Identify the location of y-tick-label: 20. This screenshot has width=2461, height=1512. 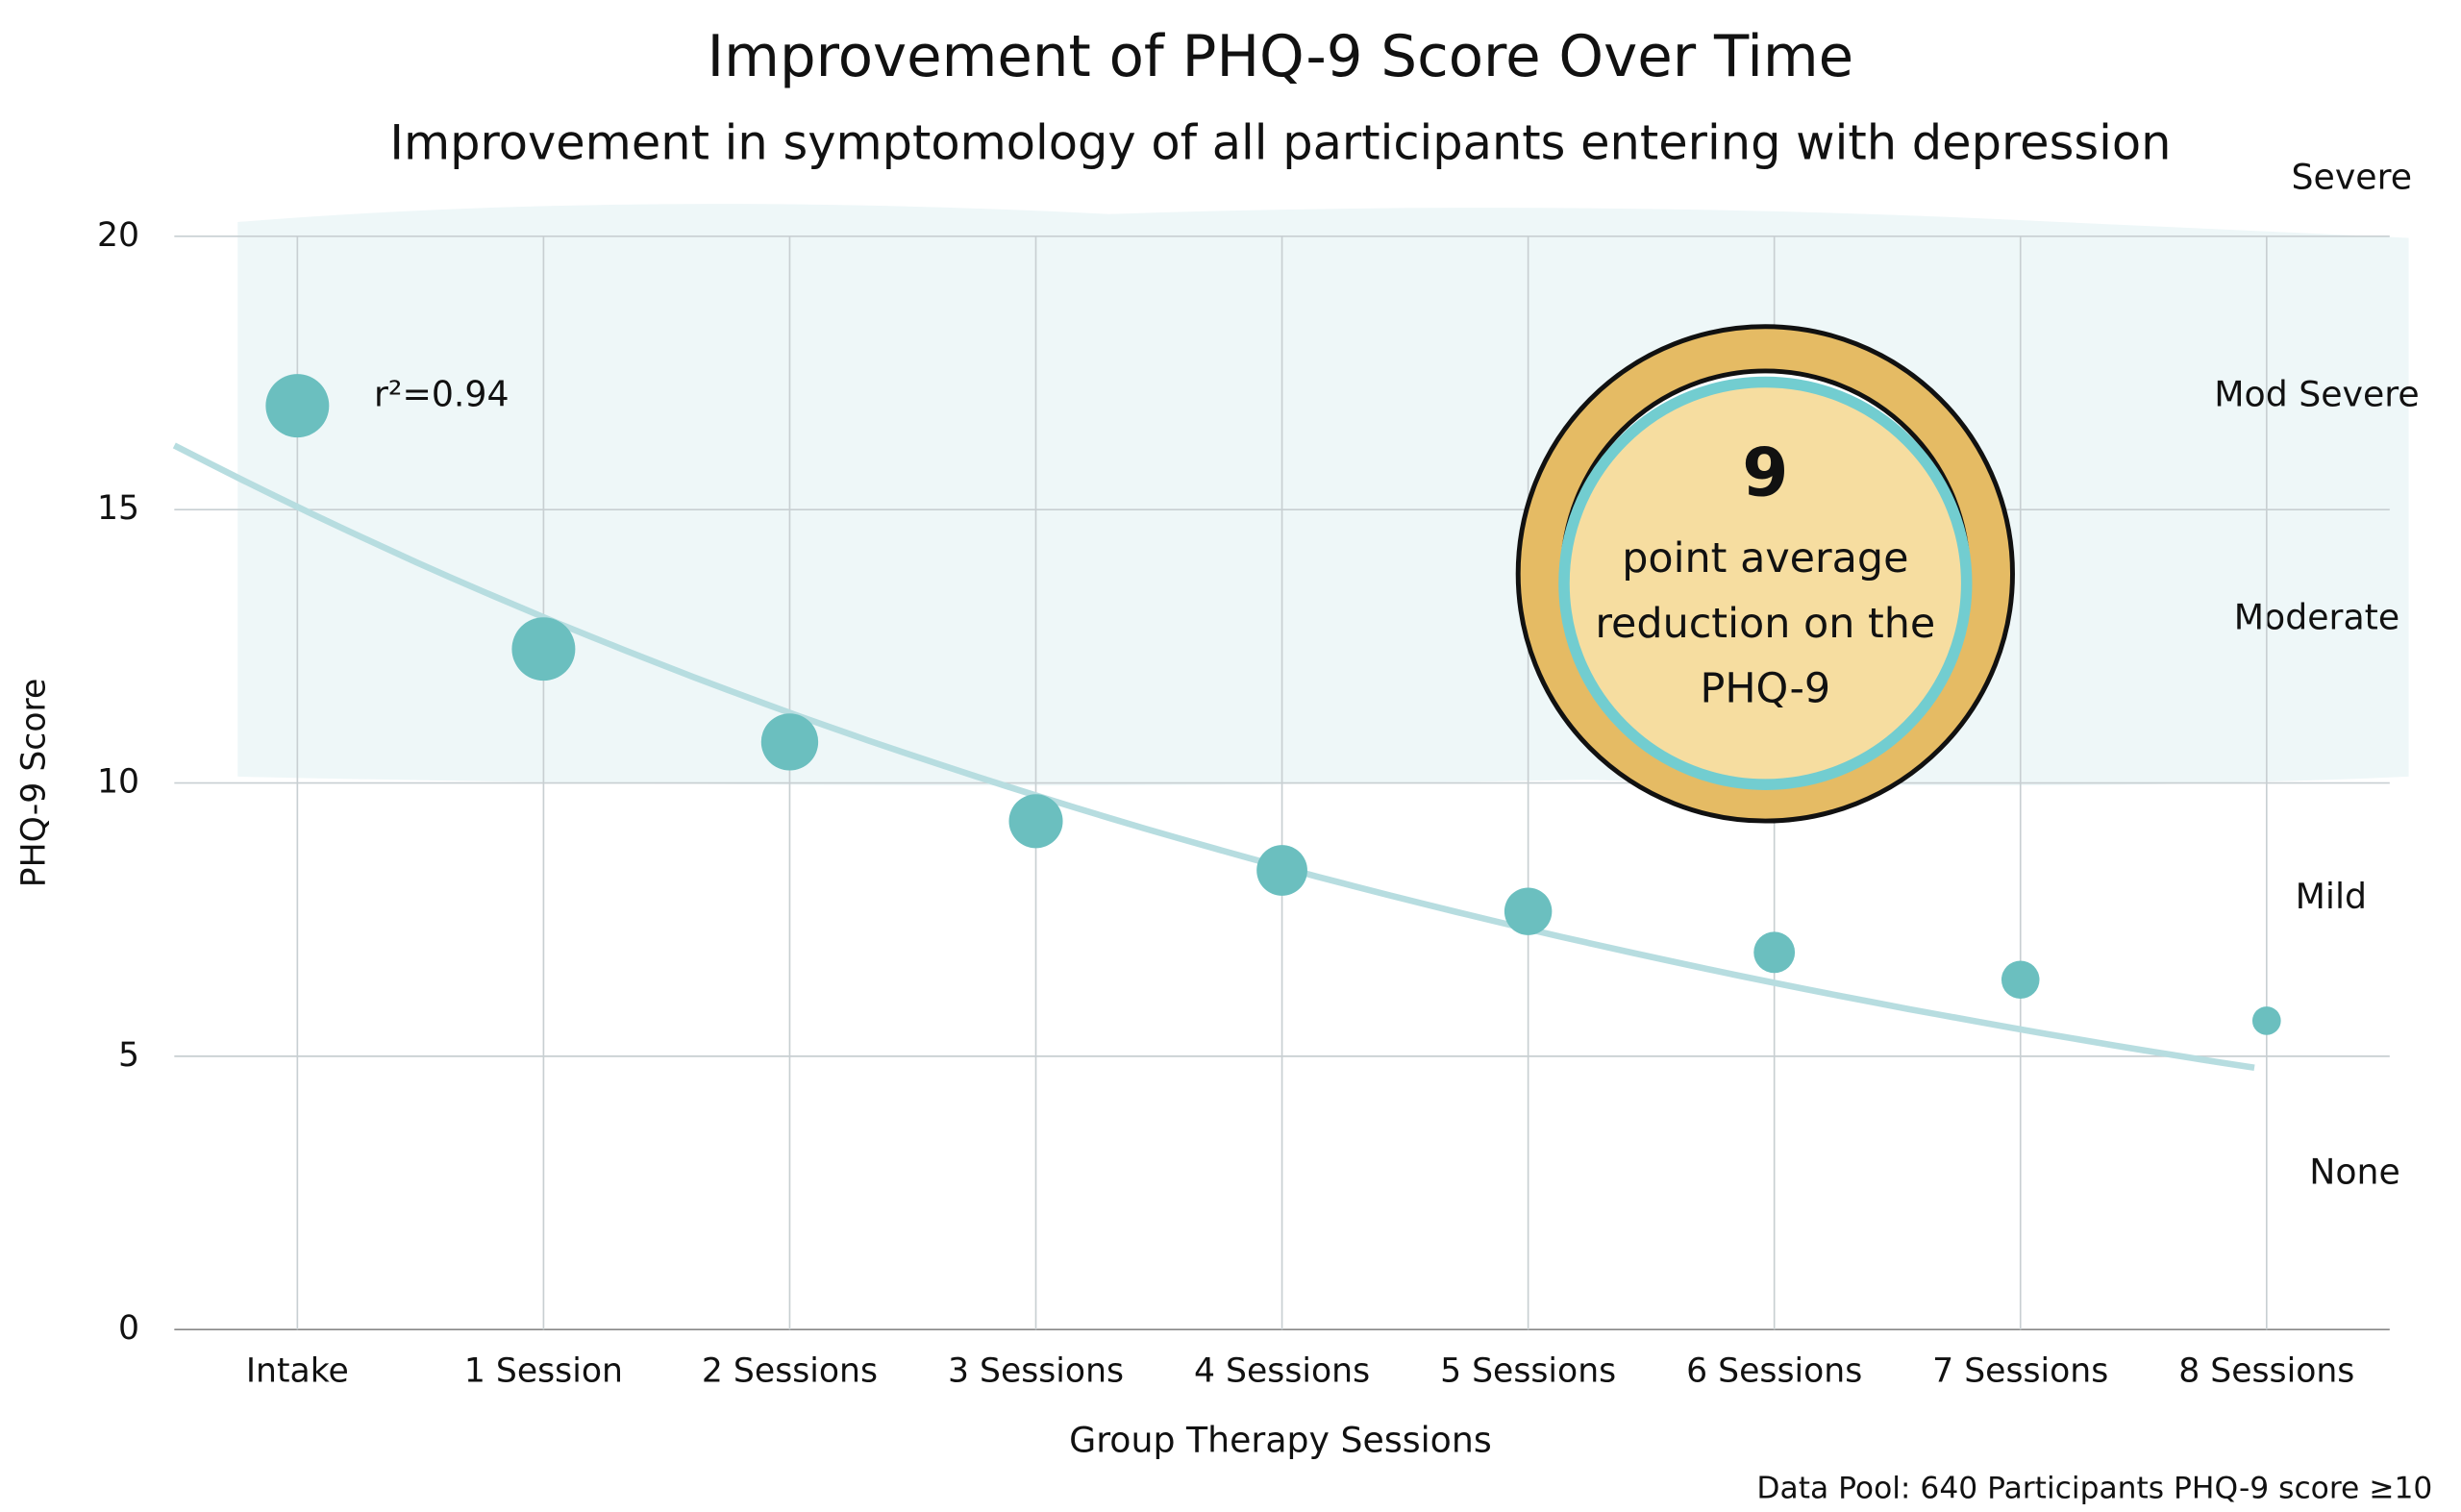
(118, 235).